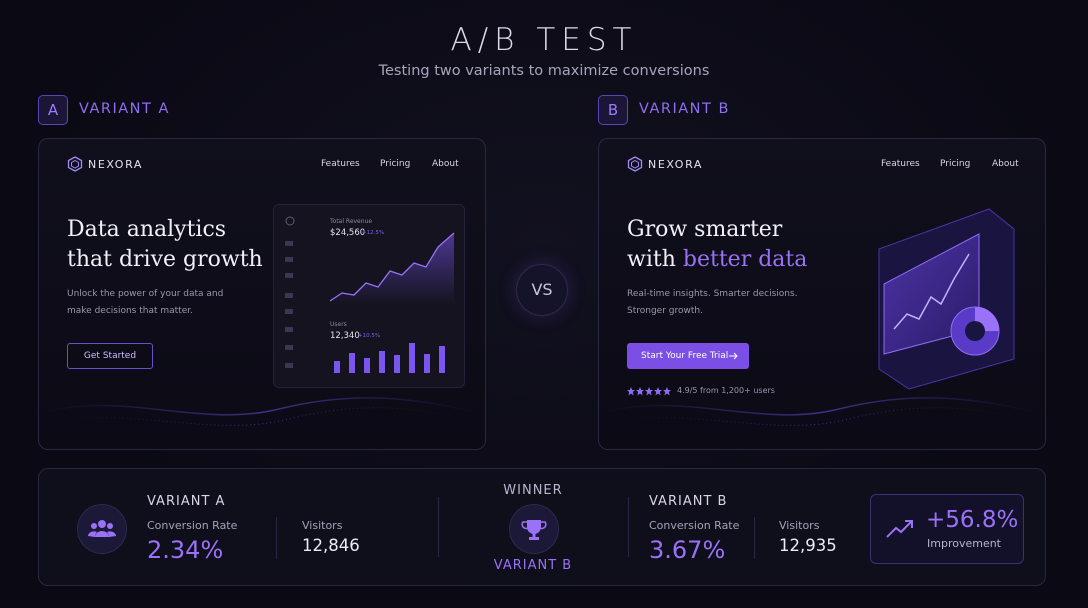  I want to click on rating-text: 4.9/5 from 1,200+ users, so click(726, 390).